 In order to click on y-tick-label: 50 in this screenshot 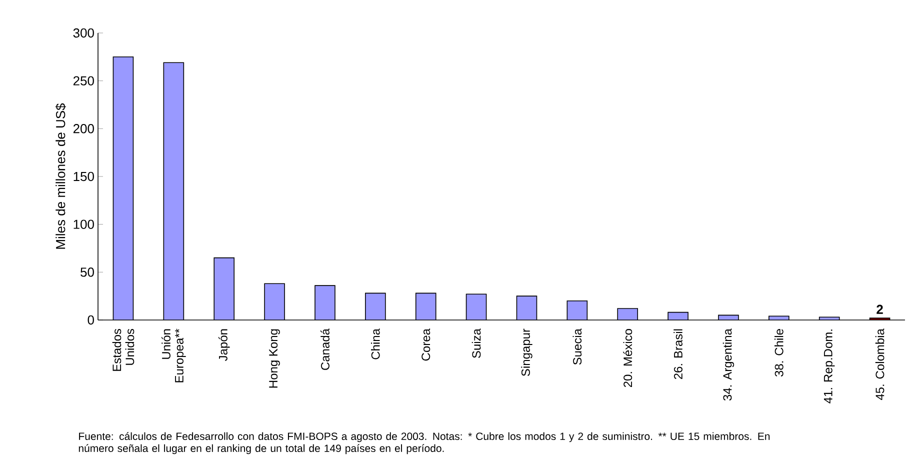, I will do `click(87, 272)`.